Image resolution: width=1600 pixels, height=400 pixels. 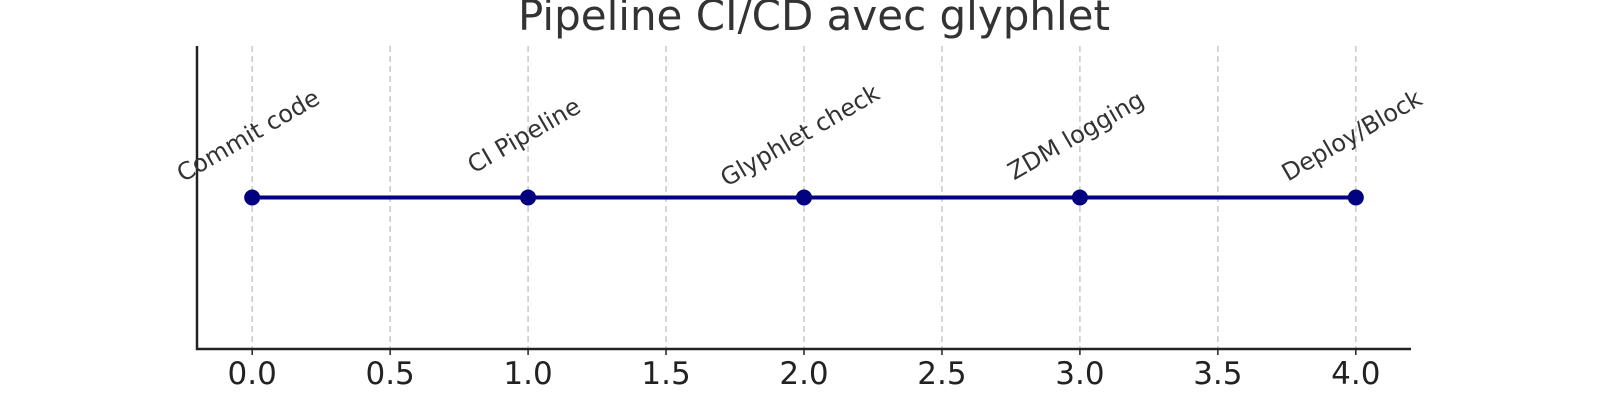 I want to click on point-label: Glyphlet check, so click(x=800, y=136).